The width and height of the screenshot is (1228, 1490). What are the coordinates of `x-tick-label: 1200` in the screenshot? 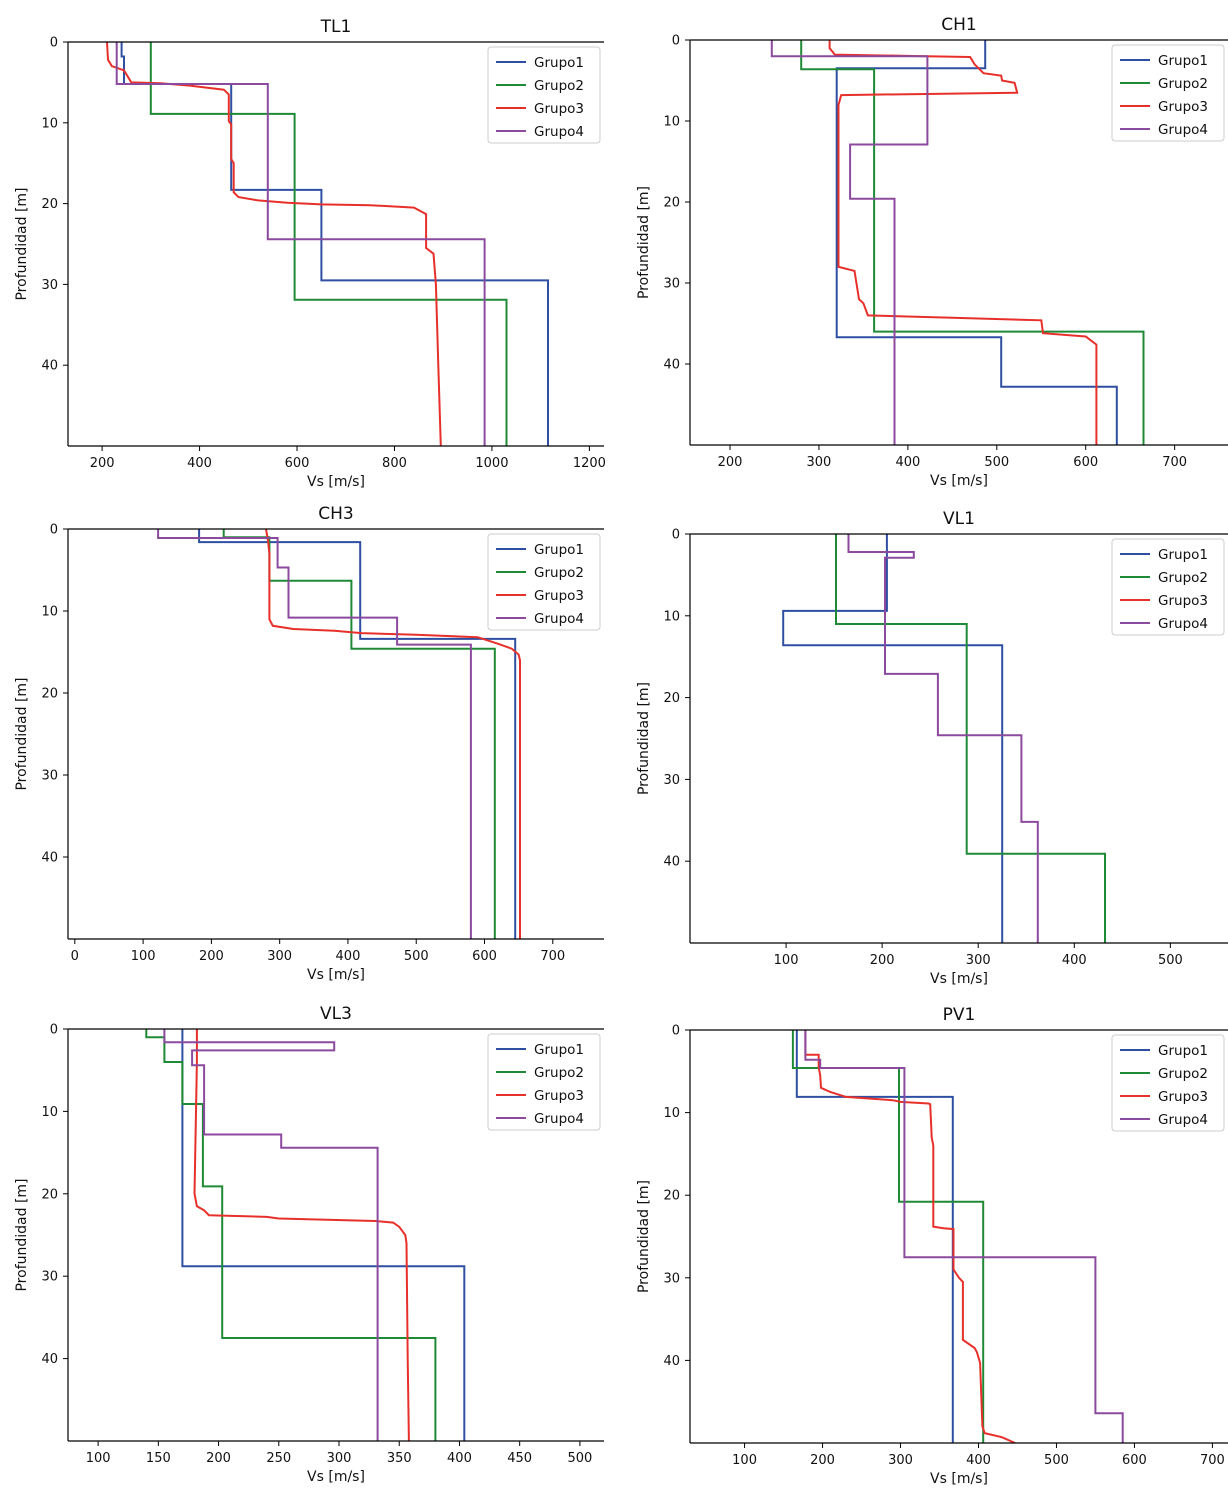 It's located at (589, 463).